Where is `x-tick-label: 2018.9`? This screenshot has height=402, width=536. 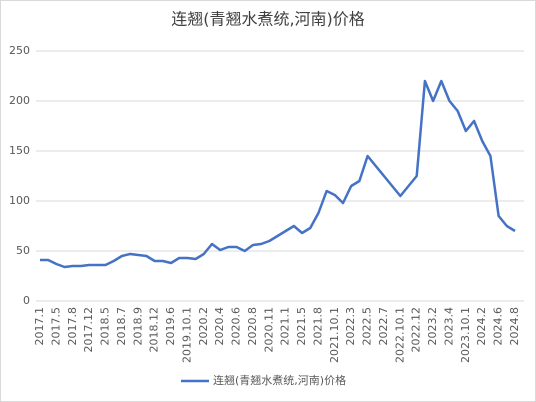
x-tick-label: 2018.9 is located at coordinates (137, 326).